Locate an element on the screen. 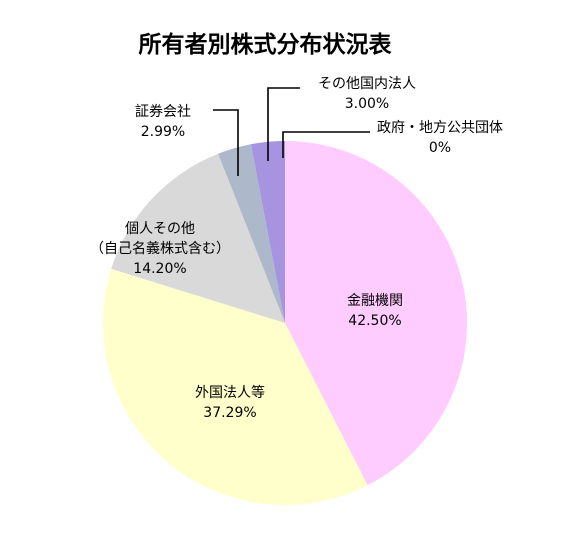  slice-label-3-value-label: 2.99% is located at coordinates (163, 132).